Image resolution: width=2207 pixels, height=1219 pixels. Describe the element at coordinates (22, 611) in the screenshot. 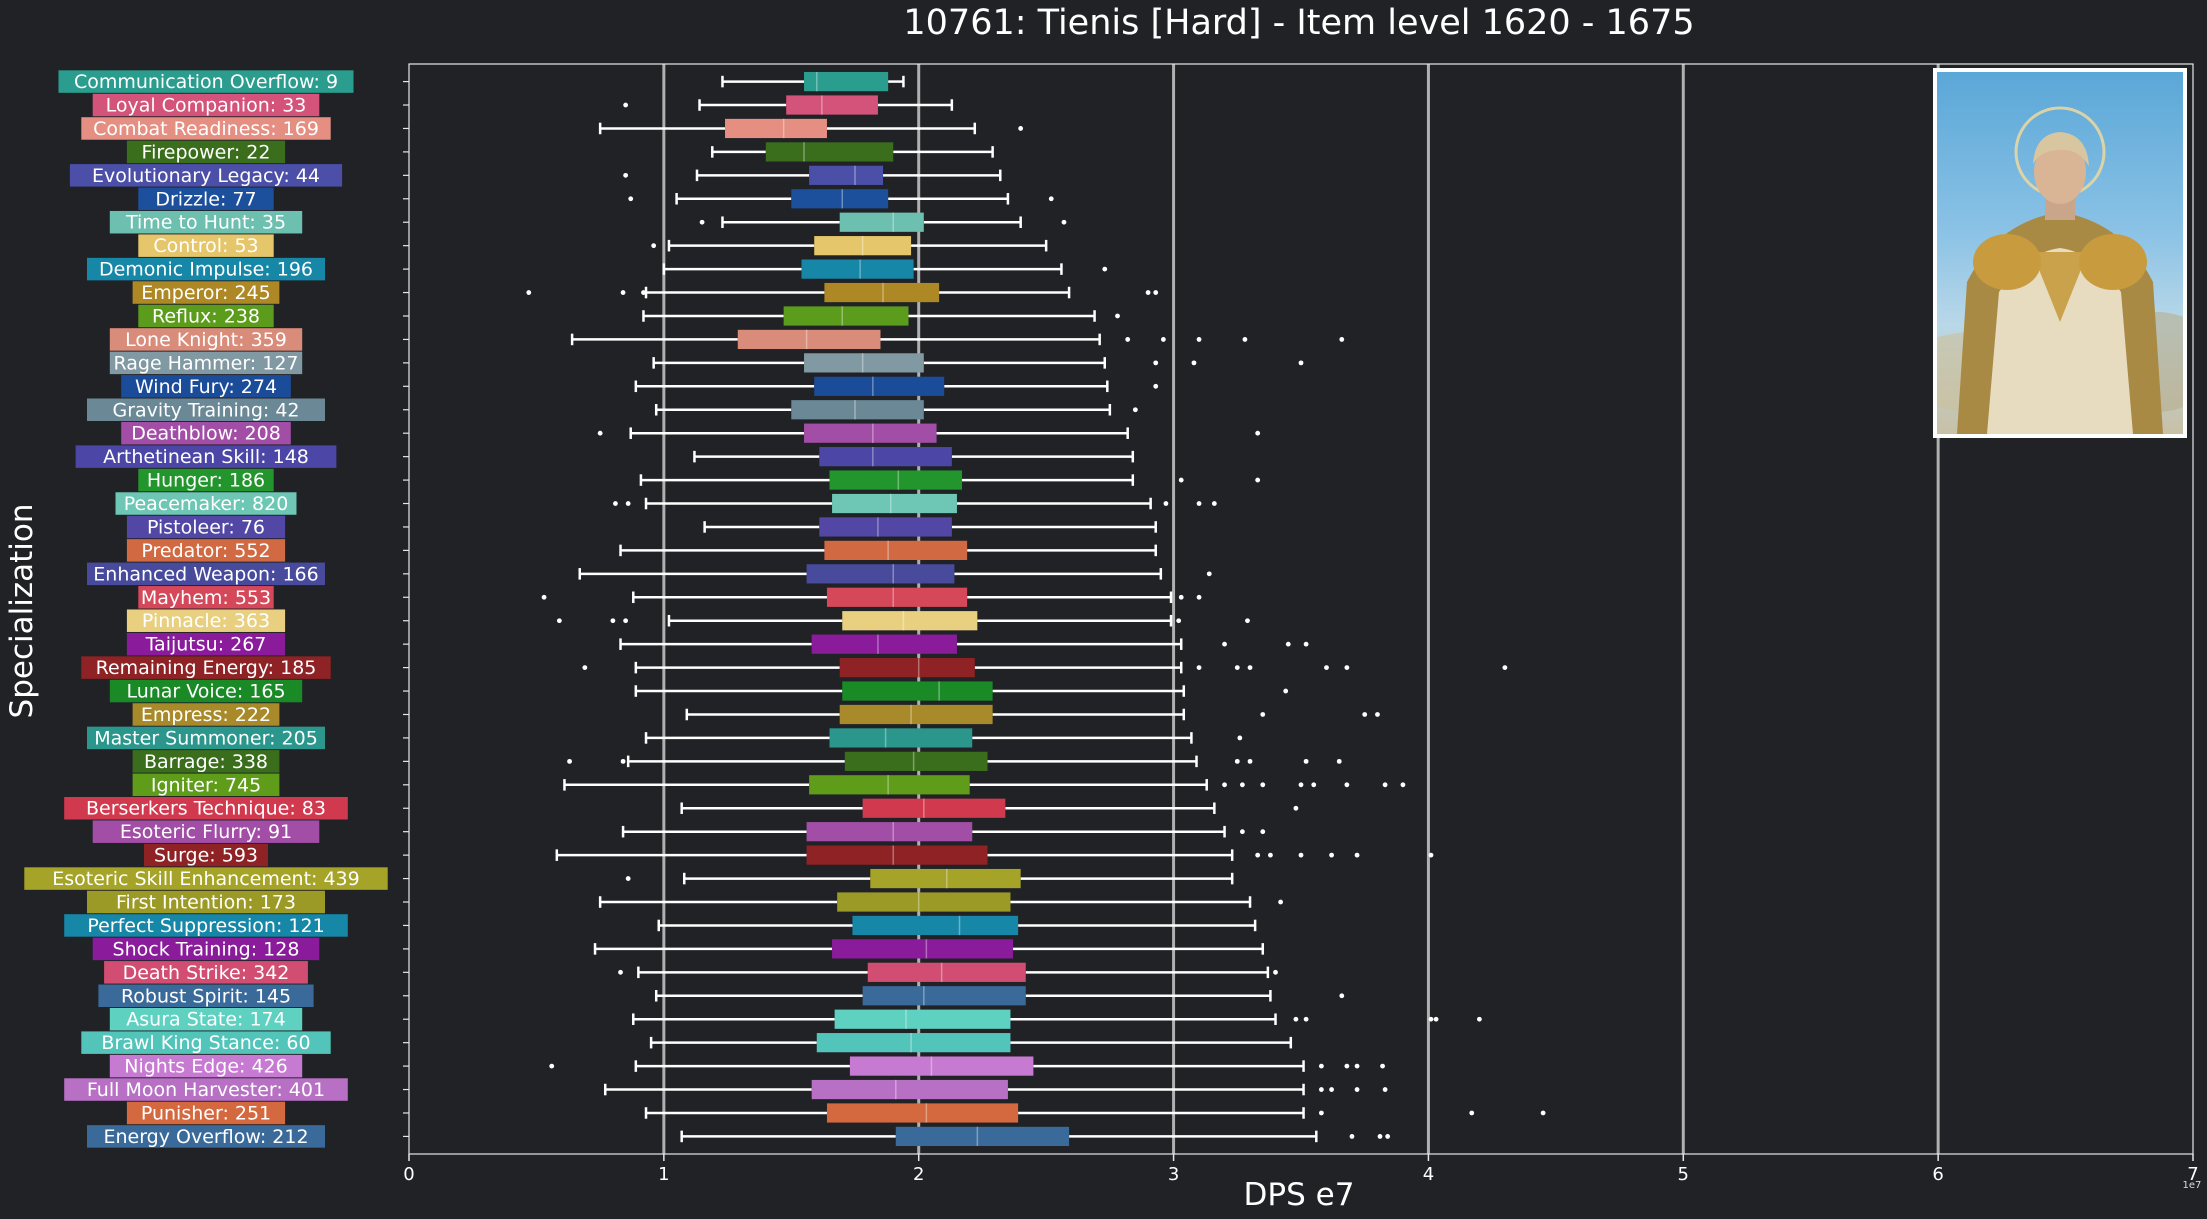

I see `y-axis-label: Specialization` at that location.